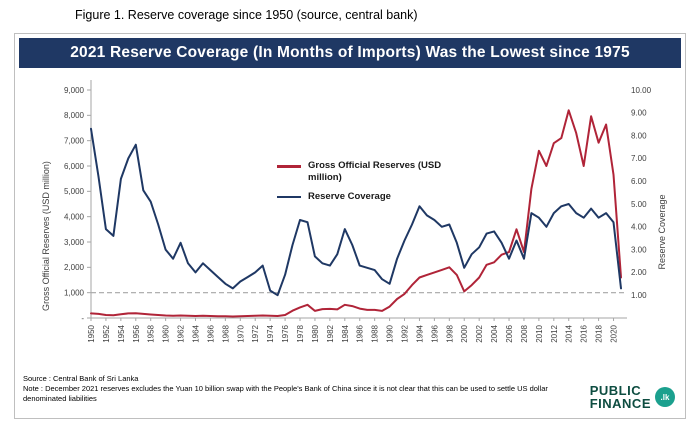 The width and height of the screenshot is (700, 426). Describe the element at coordinates (91, 333) in the screenshot. I see `svg-text: 1950` at that location.